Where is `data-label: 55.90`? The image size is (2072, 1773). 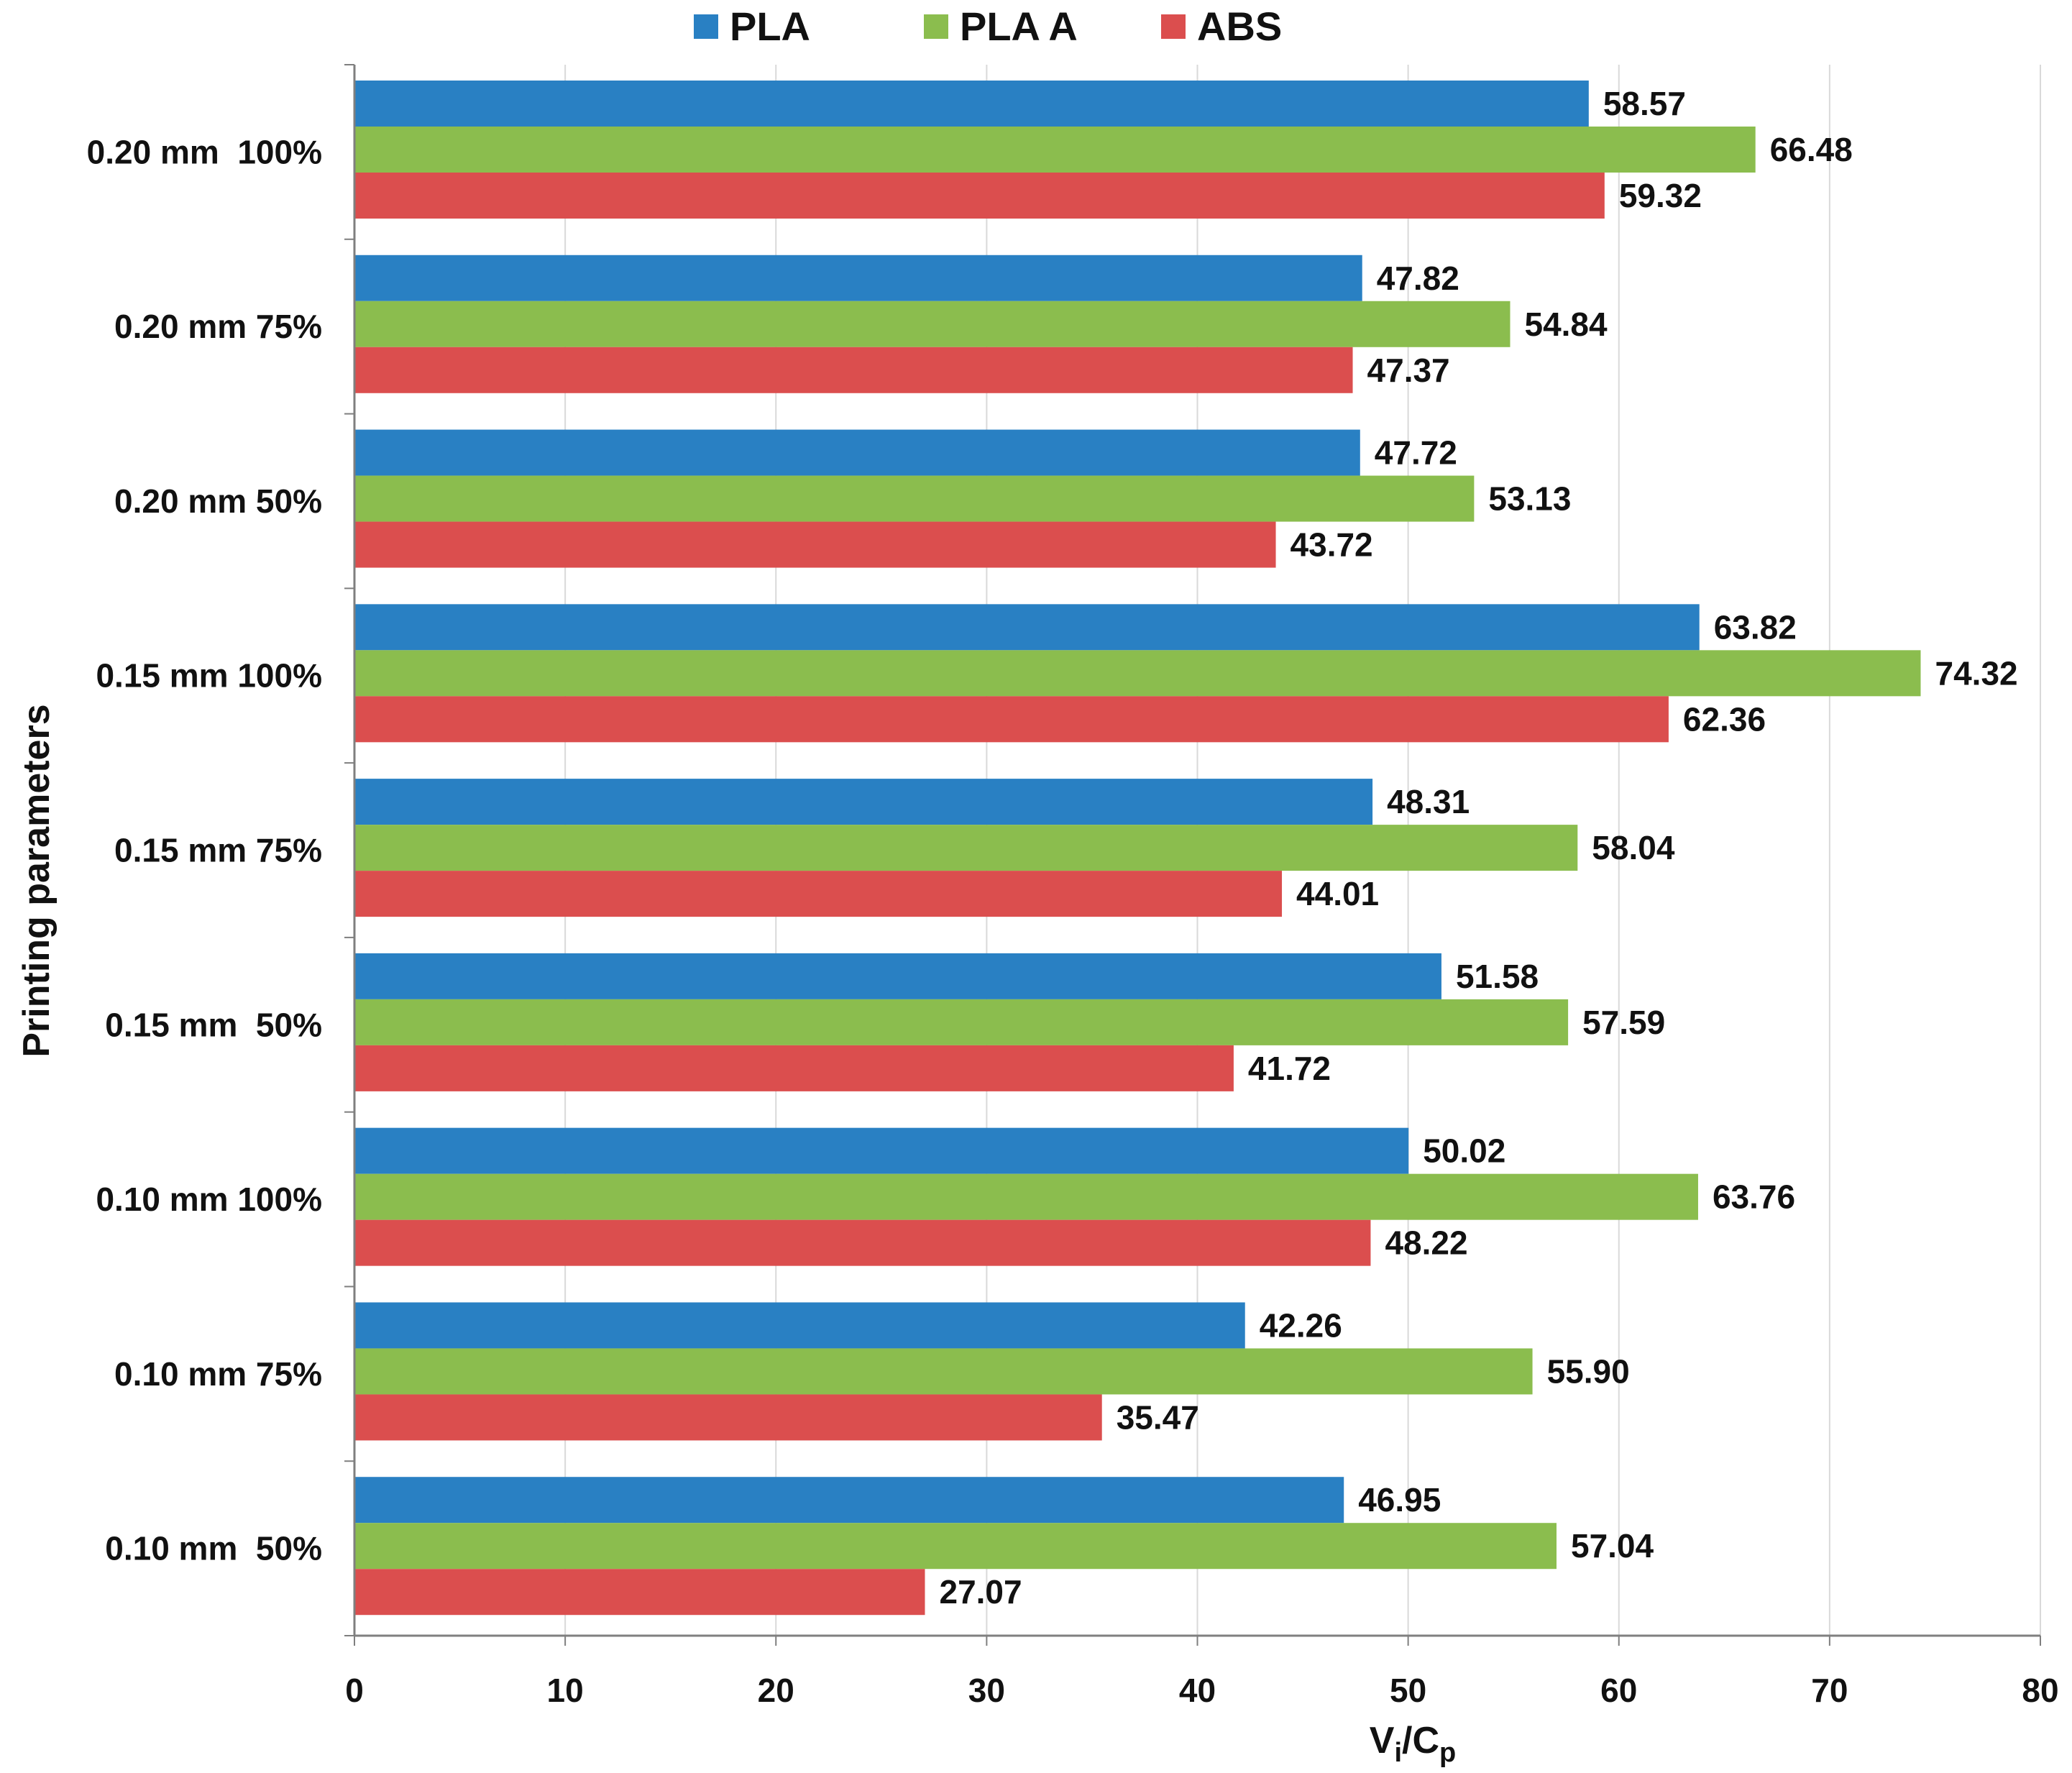 data-label: 55.90 is located at coordinates (1589, 1371).